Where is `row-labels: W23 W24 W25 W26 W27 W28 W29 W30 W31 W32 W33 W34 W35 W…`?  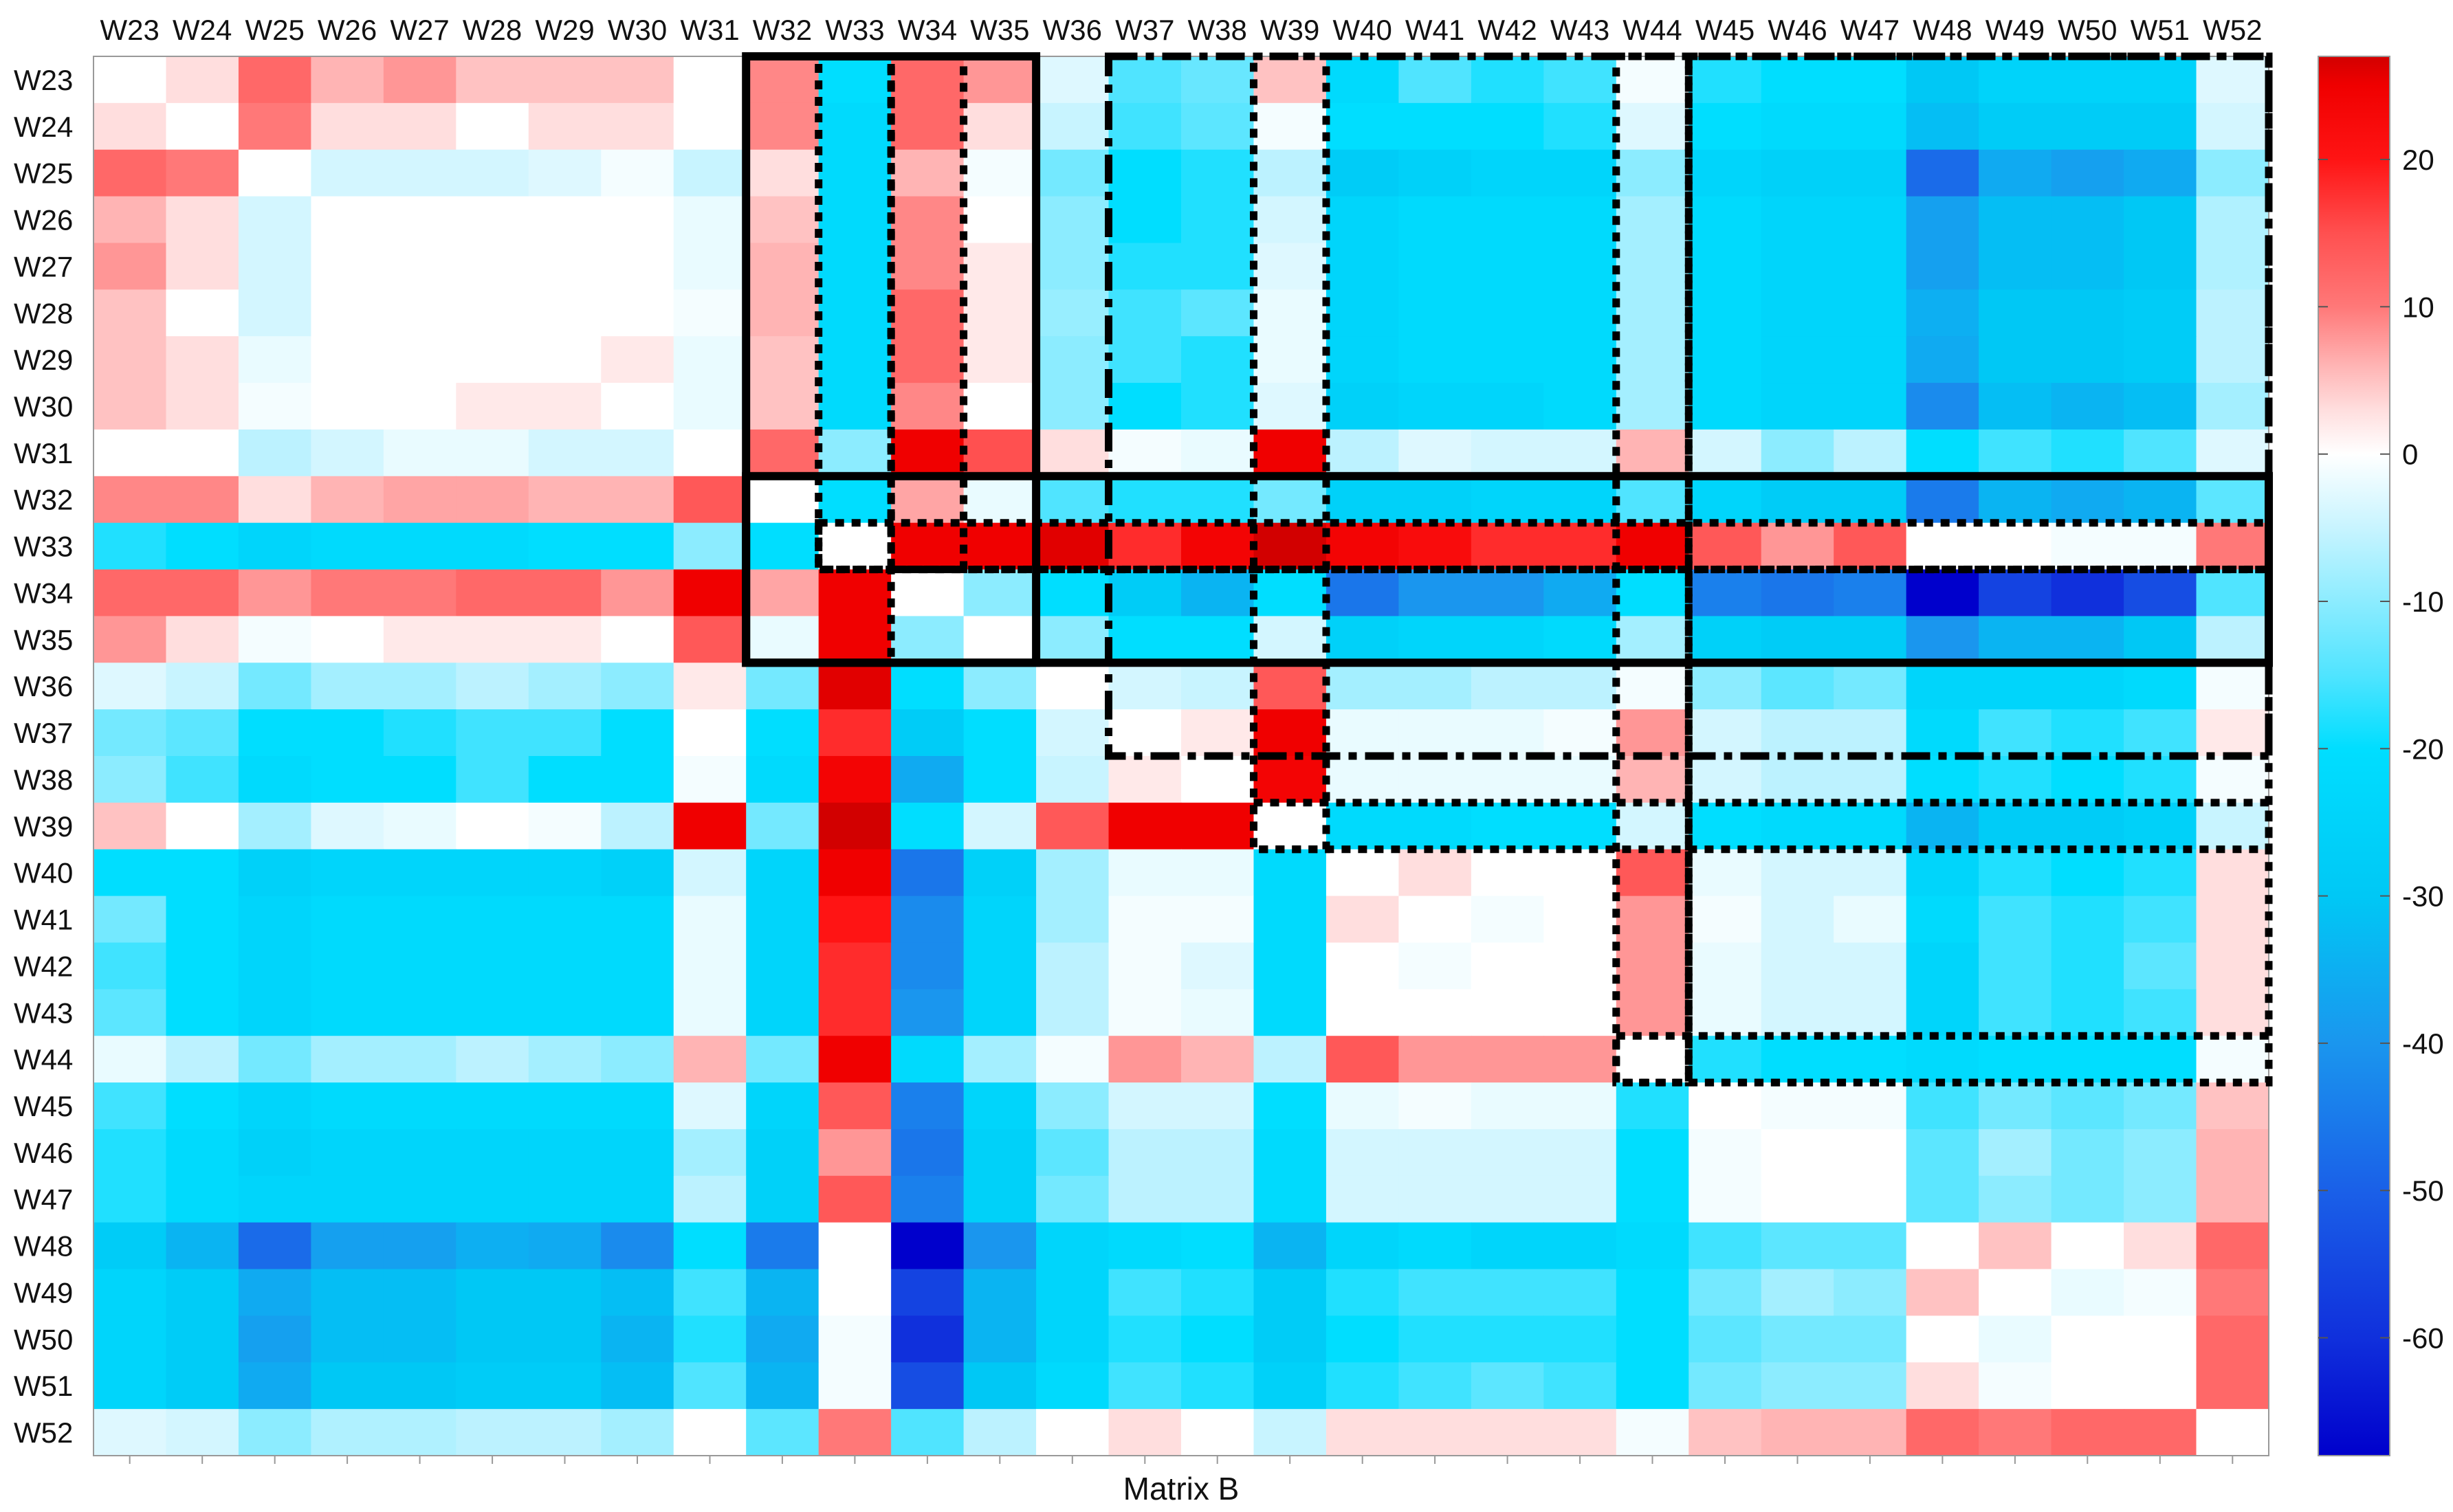 row-labels: W23 W24 W25 W26 W27 W28 W29 W30 W31 W32 W33 W34 W35 W… is located at coordinates (43, 756).